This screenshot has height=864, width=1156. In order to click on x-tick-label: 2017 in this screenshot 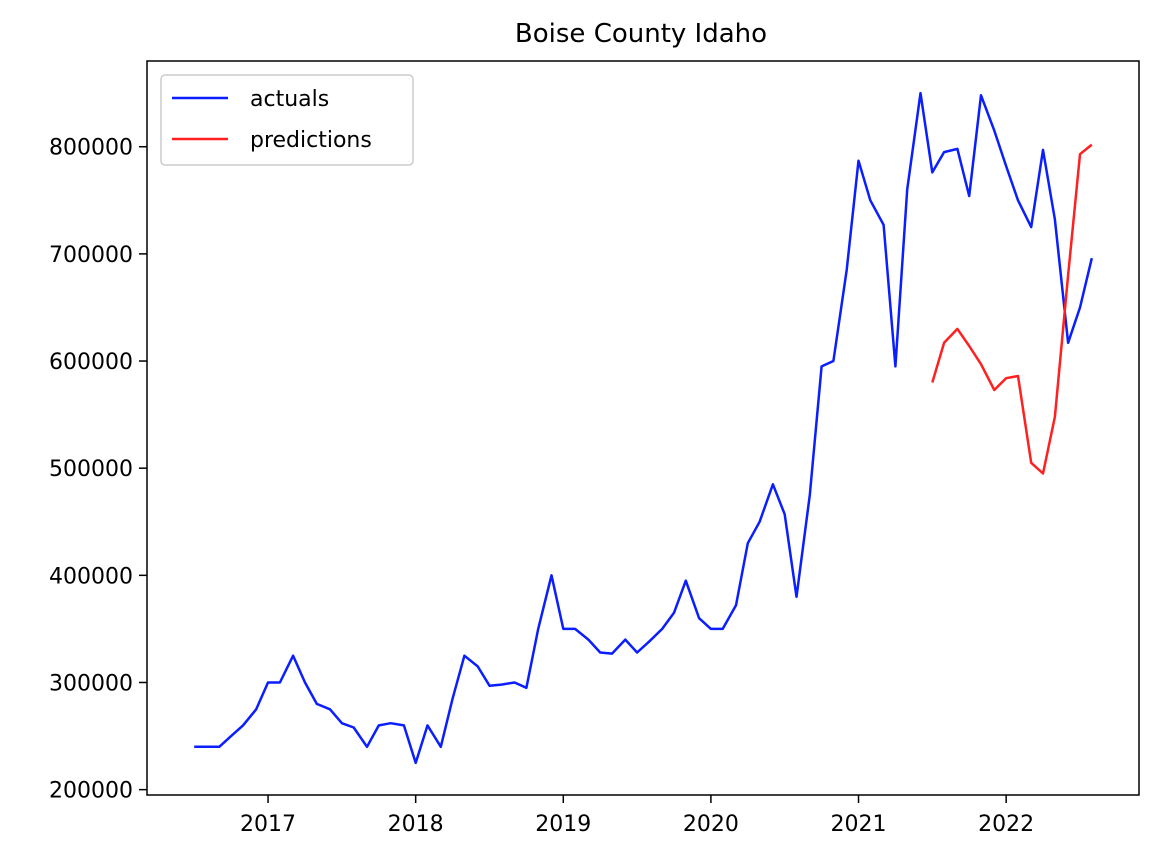, I will do `click(268, 824)`.